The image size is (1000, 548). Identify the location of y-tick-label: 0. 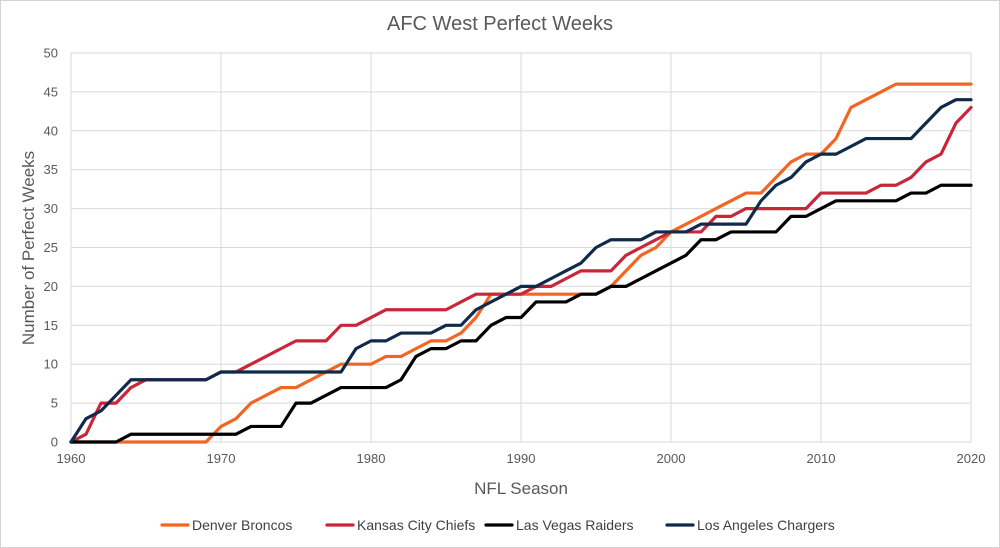
(54, 442).